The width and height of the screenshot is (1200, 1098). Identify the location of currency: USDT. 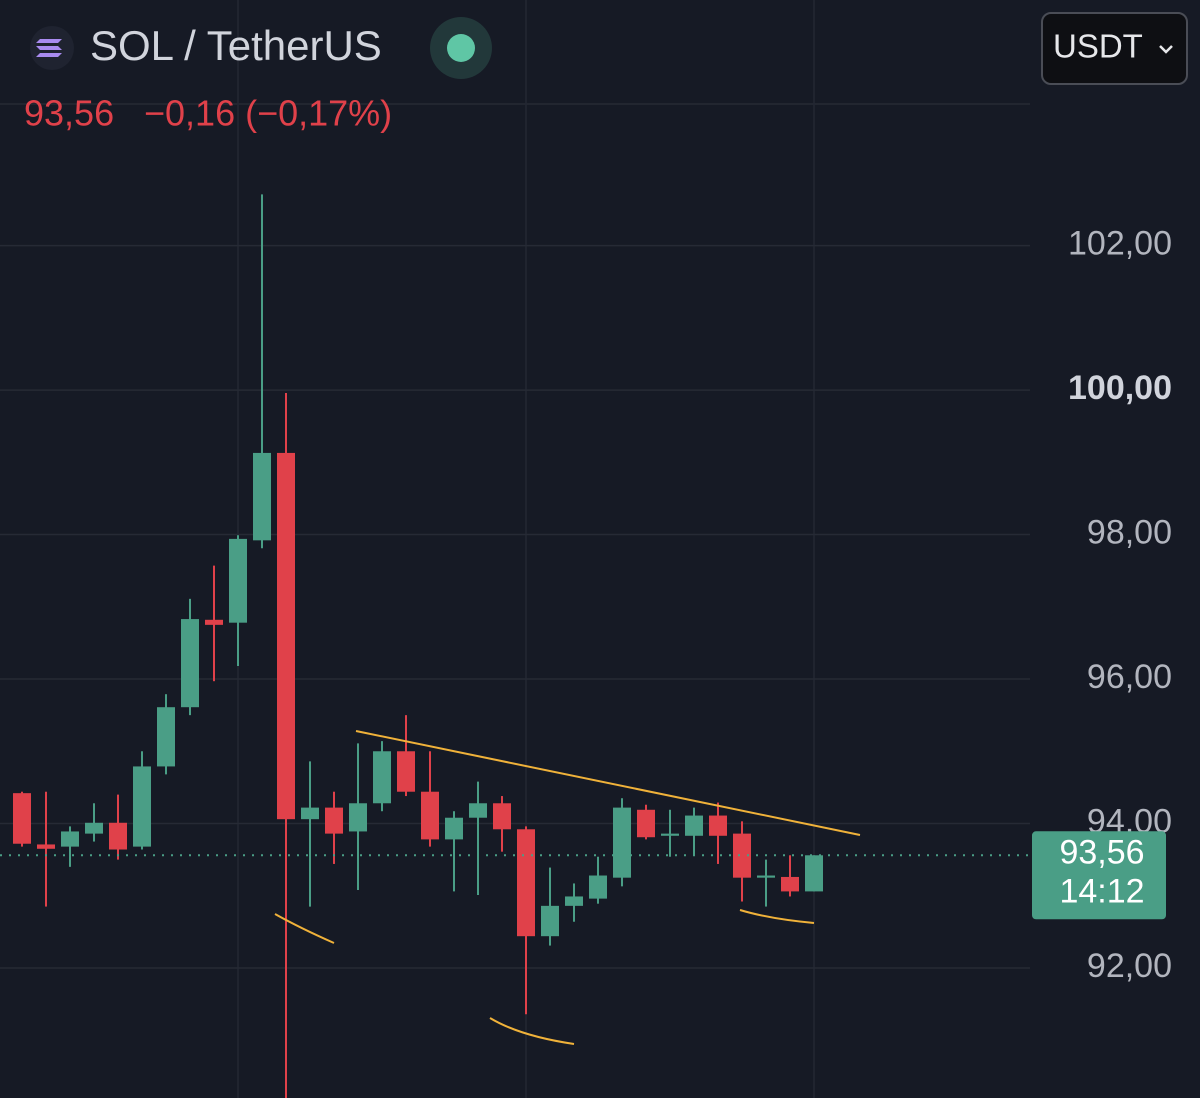
(1098, 46).